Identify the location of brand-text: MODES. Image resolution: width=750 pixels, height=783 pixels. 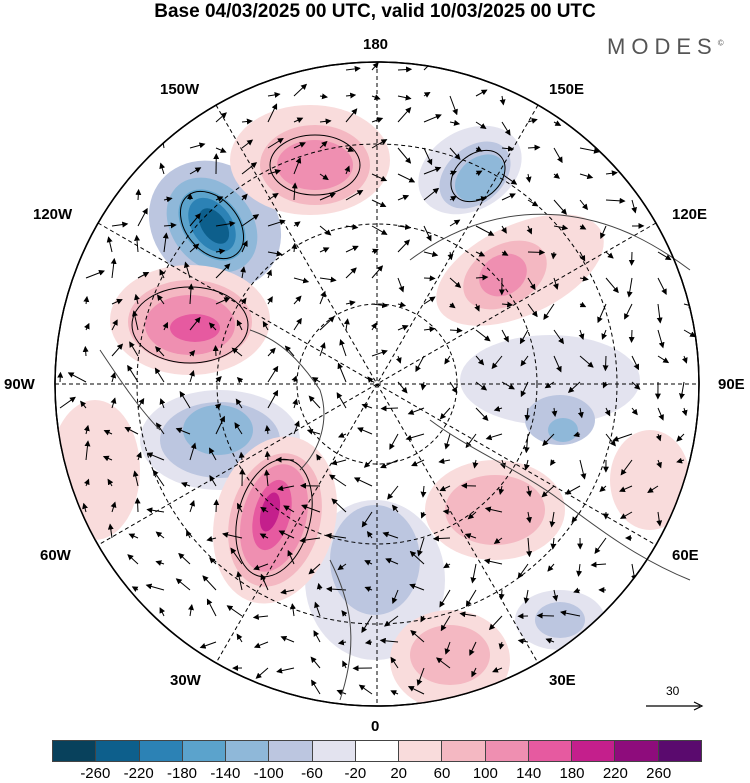
(662, 46).